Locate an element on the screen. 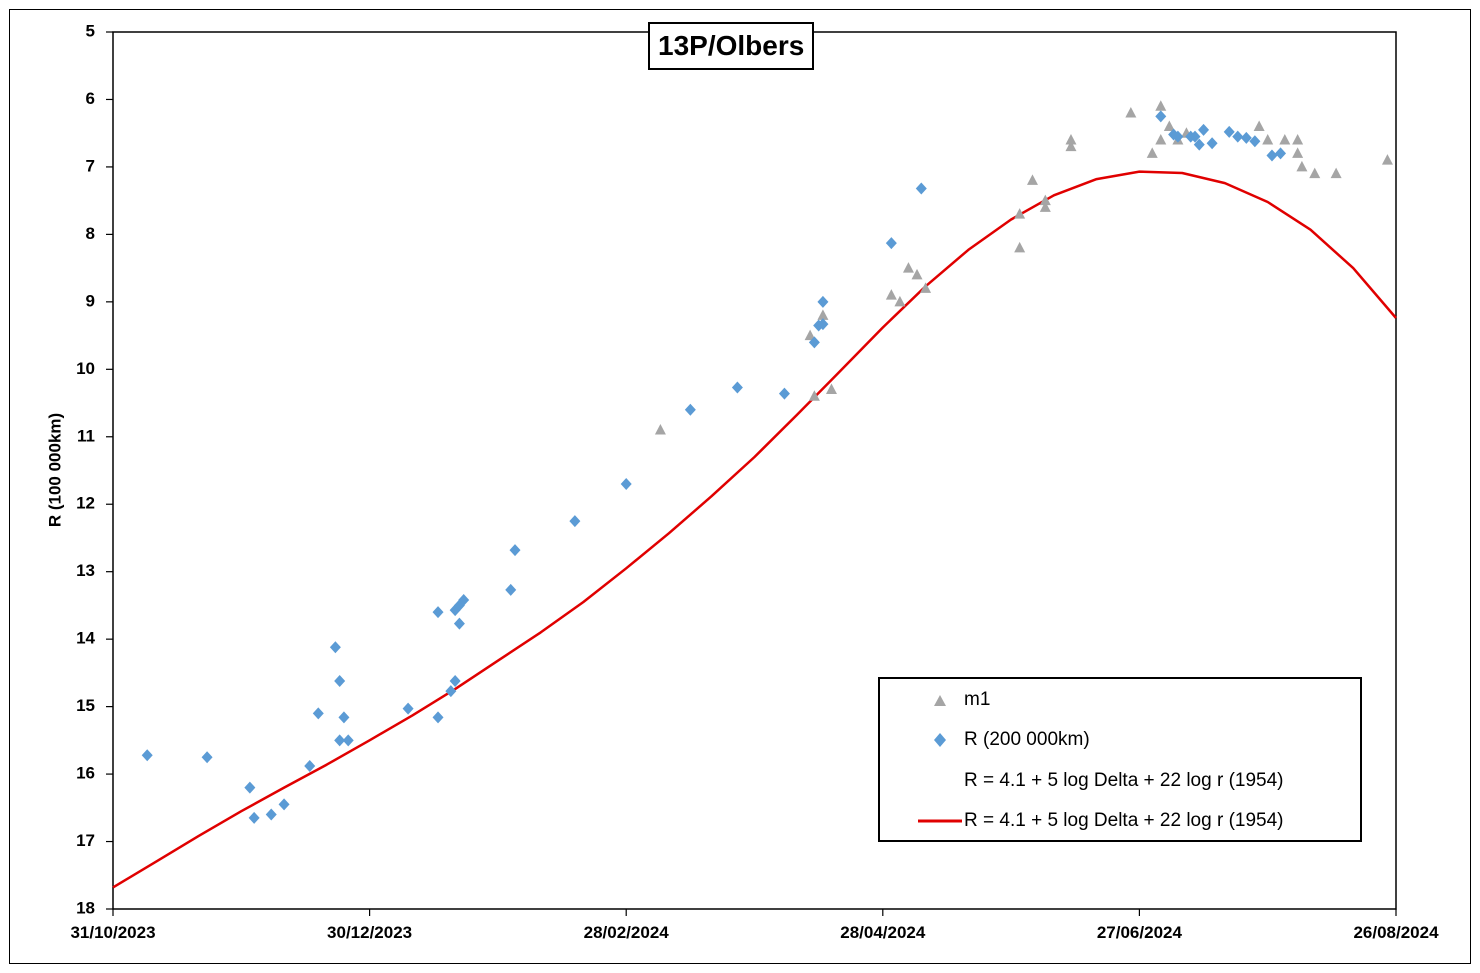 This screenshot has width=1480, height=973. y-tick-label: 18 is located at coordinates (85, 907).